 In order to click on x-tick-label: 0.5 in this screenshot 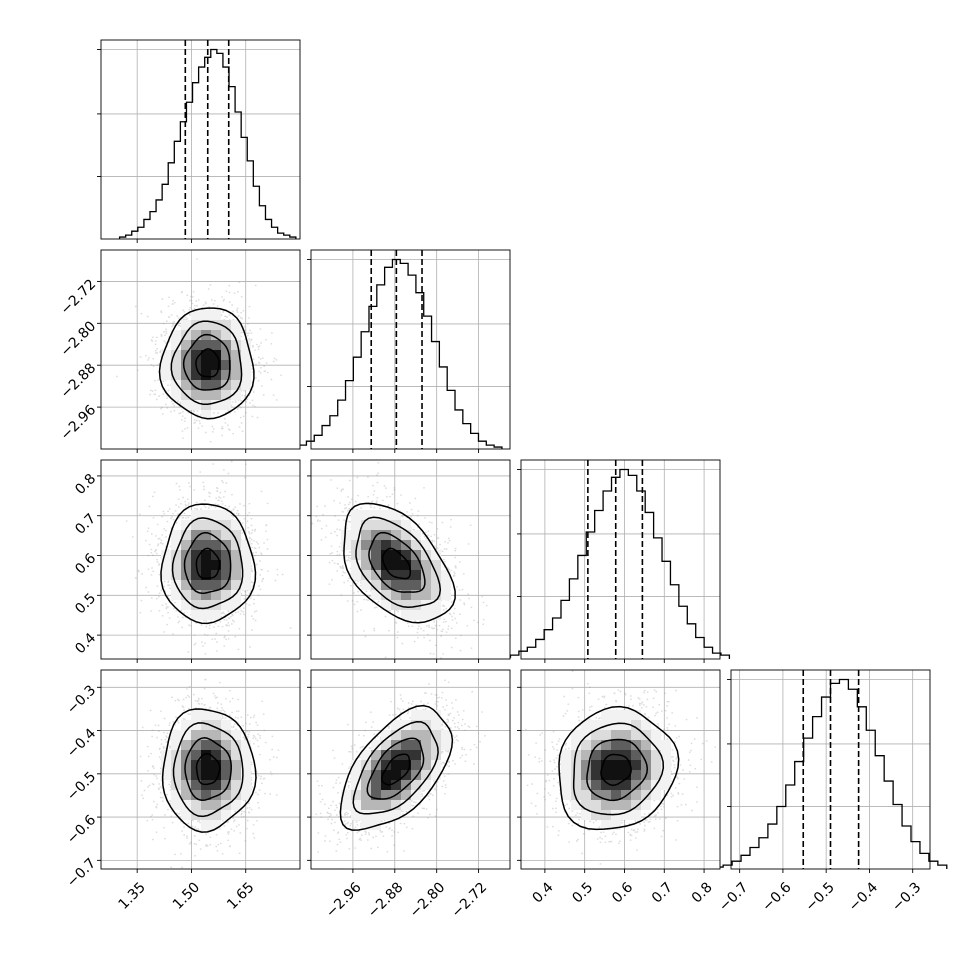, I will do `click(582, 892)`.